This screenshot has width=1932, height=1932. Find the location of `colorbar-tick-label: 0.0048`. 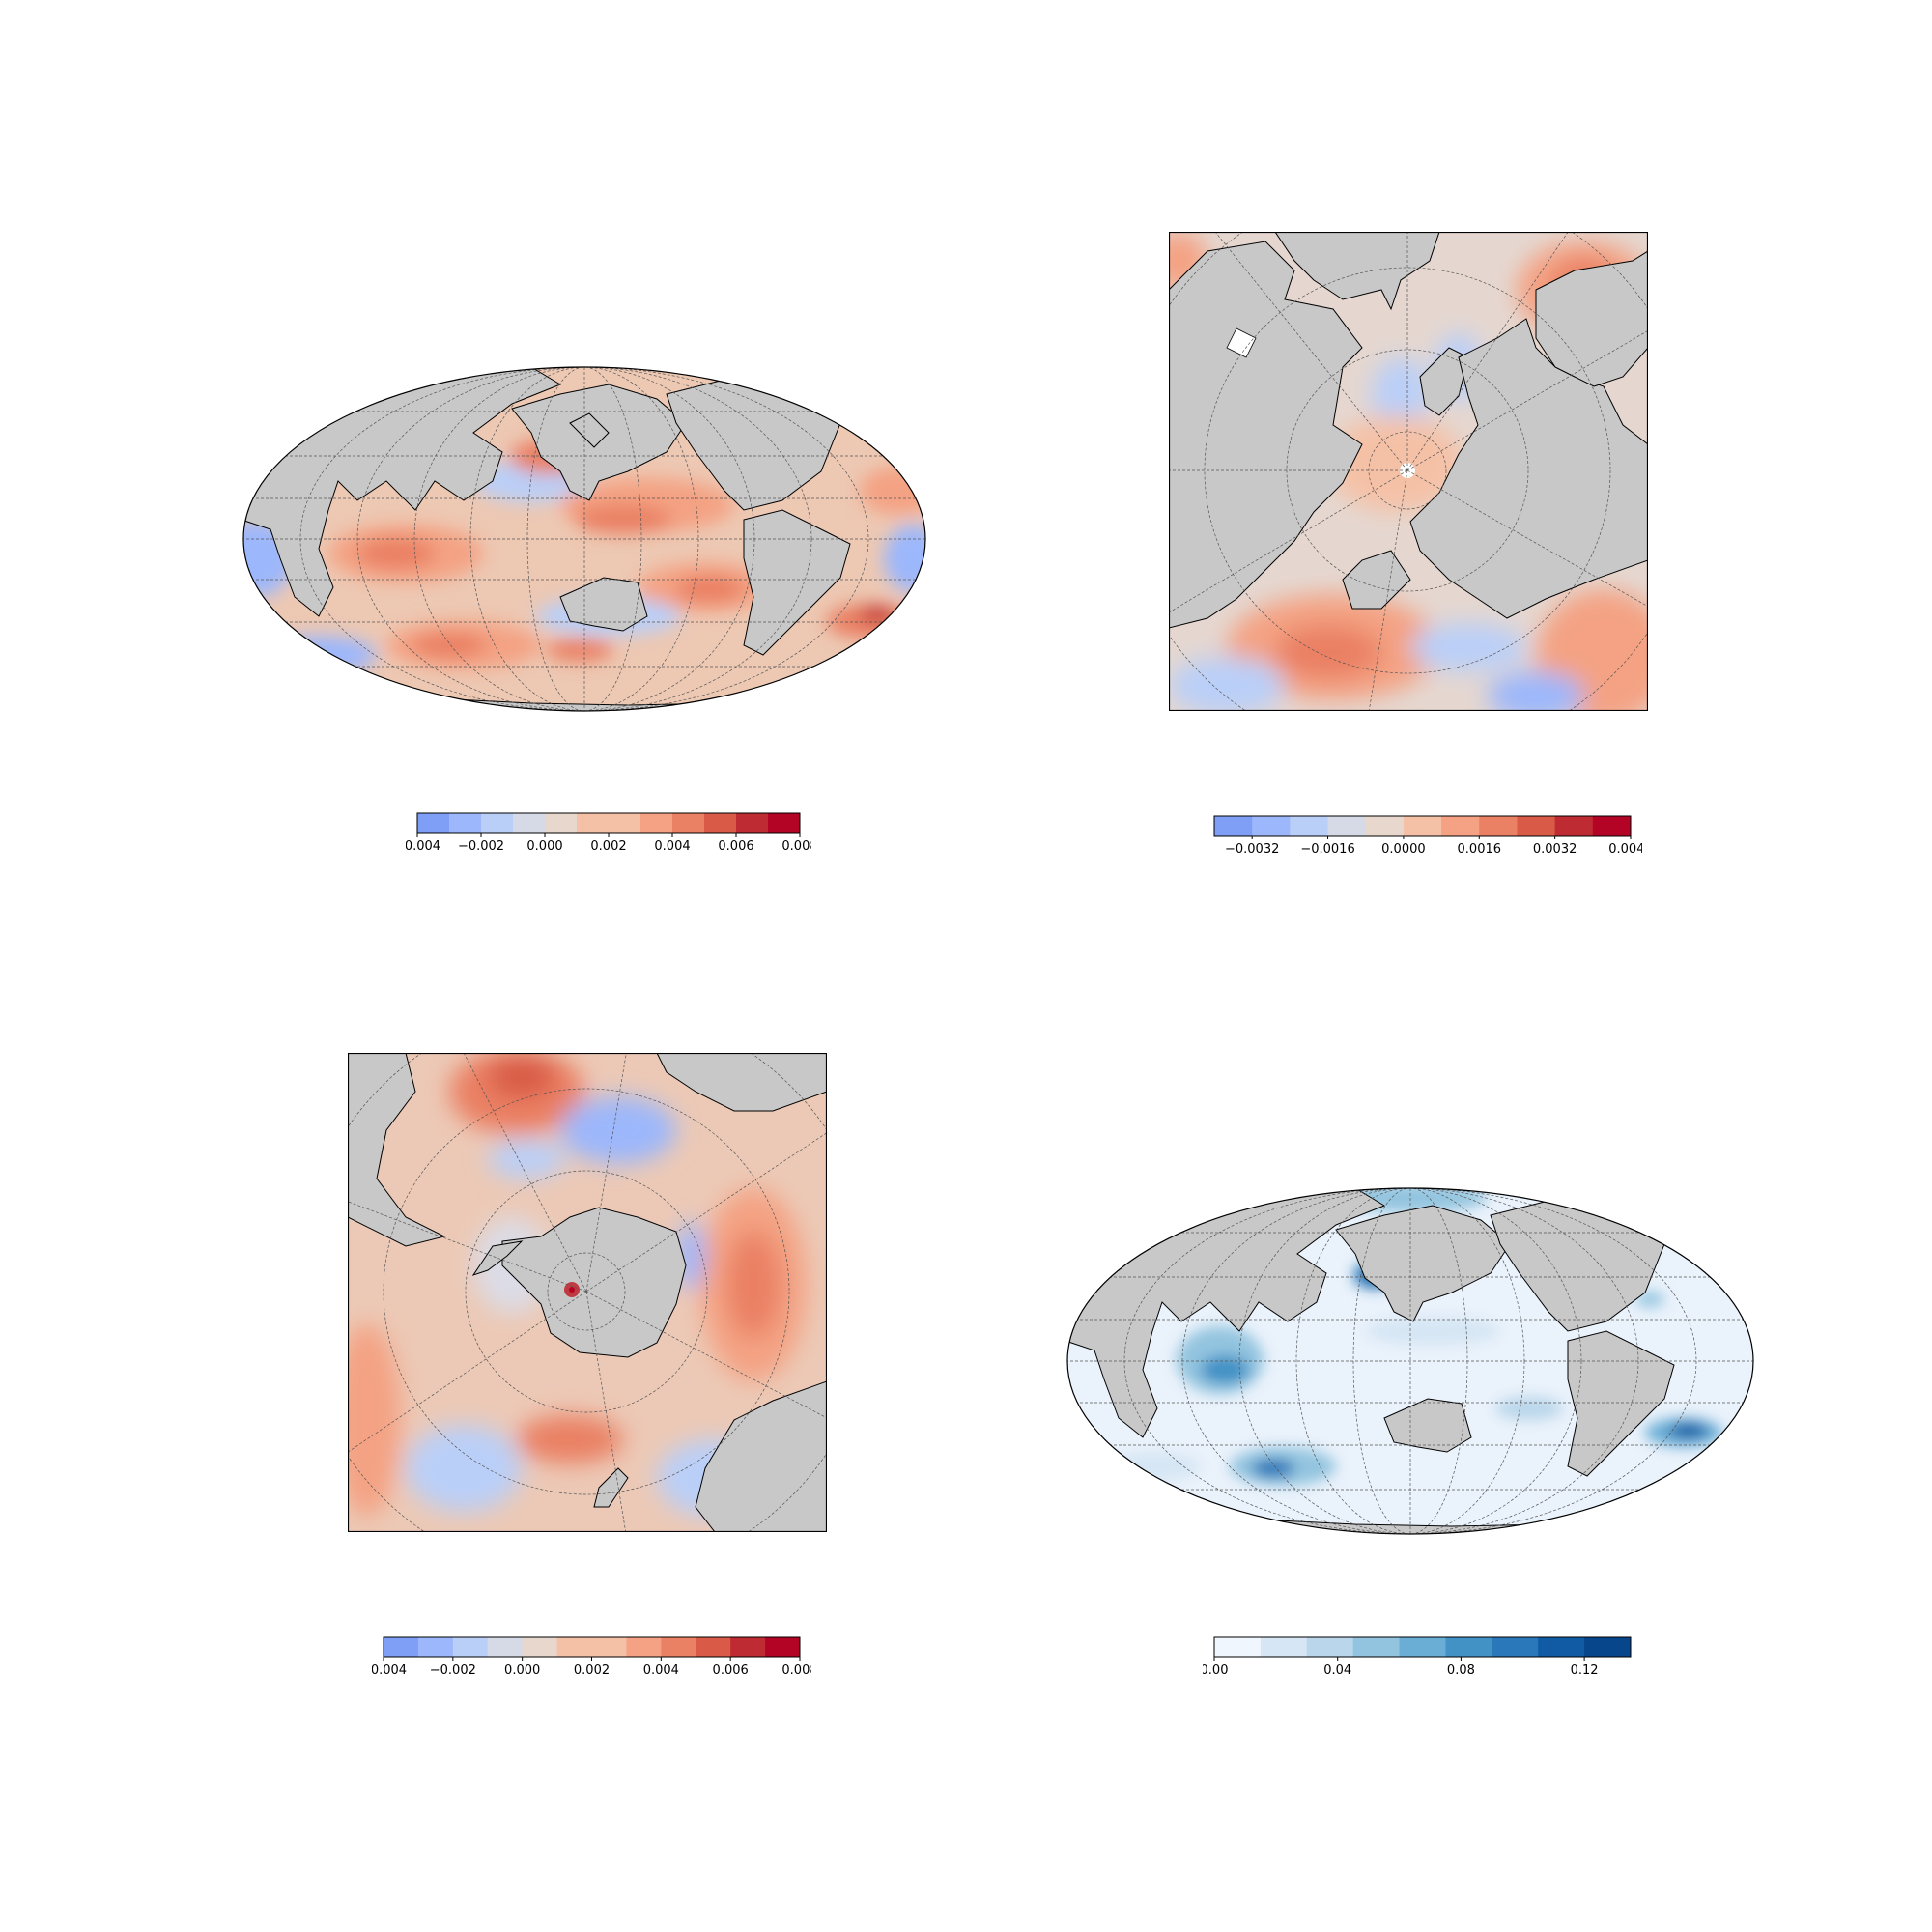

colorbar-tick-label: 0.0048 is located at coordinates (1625, 849).